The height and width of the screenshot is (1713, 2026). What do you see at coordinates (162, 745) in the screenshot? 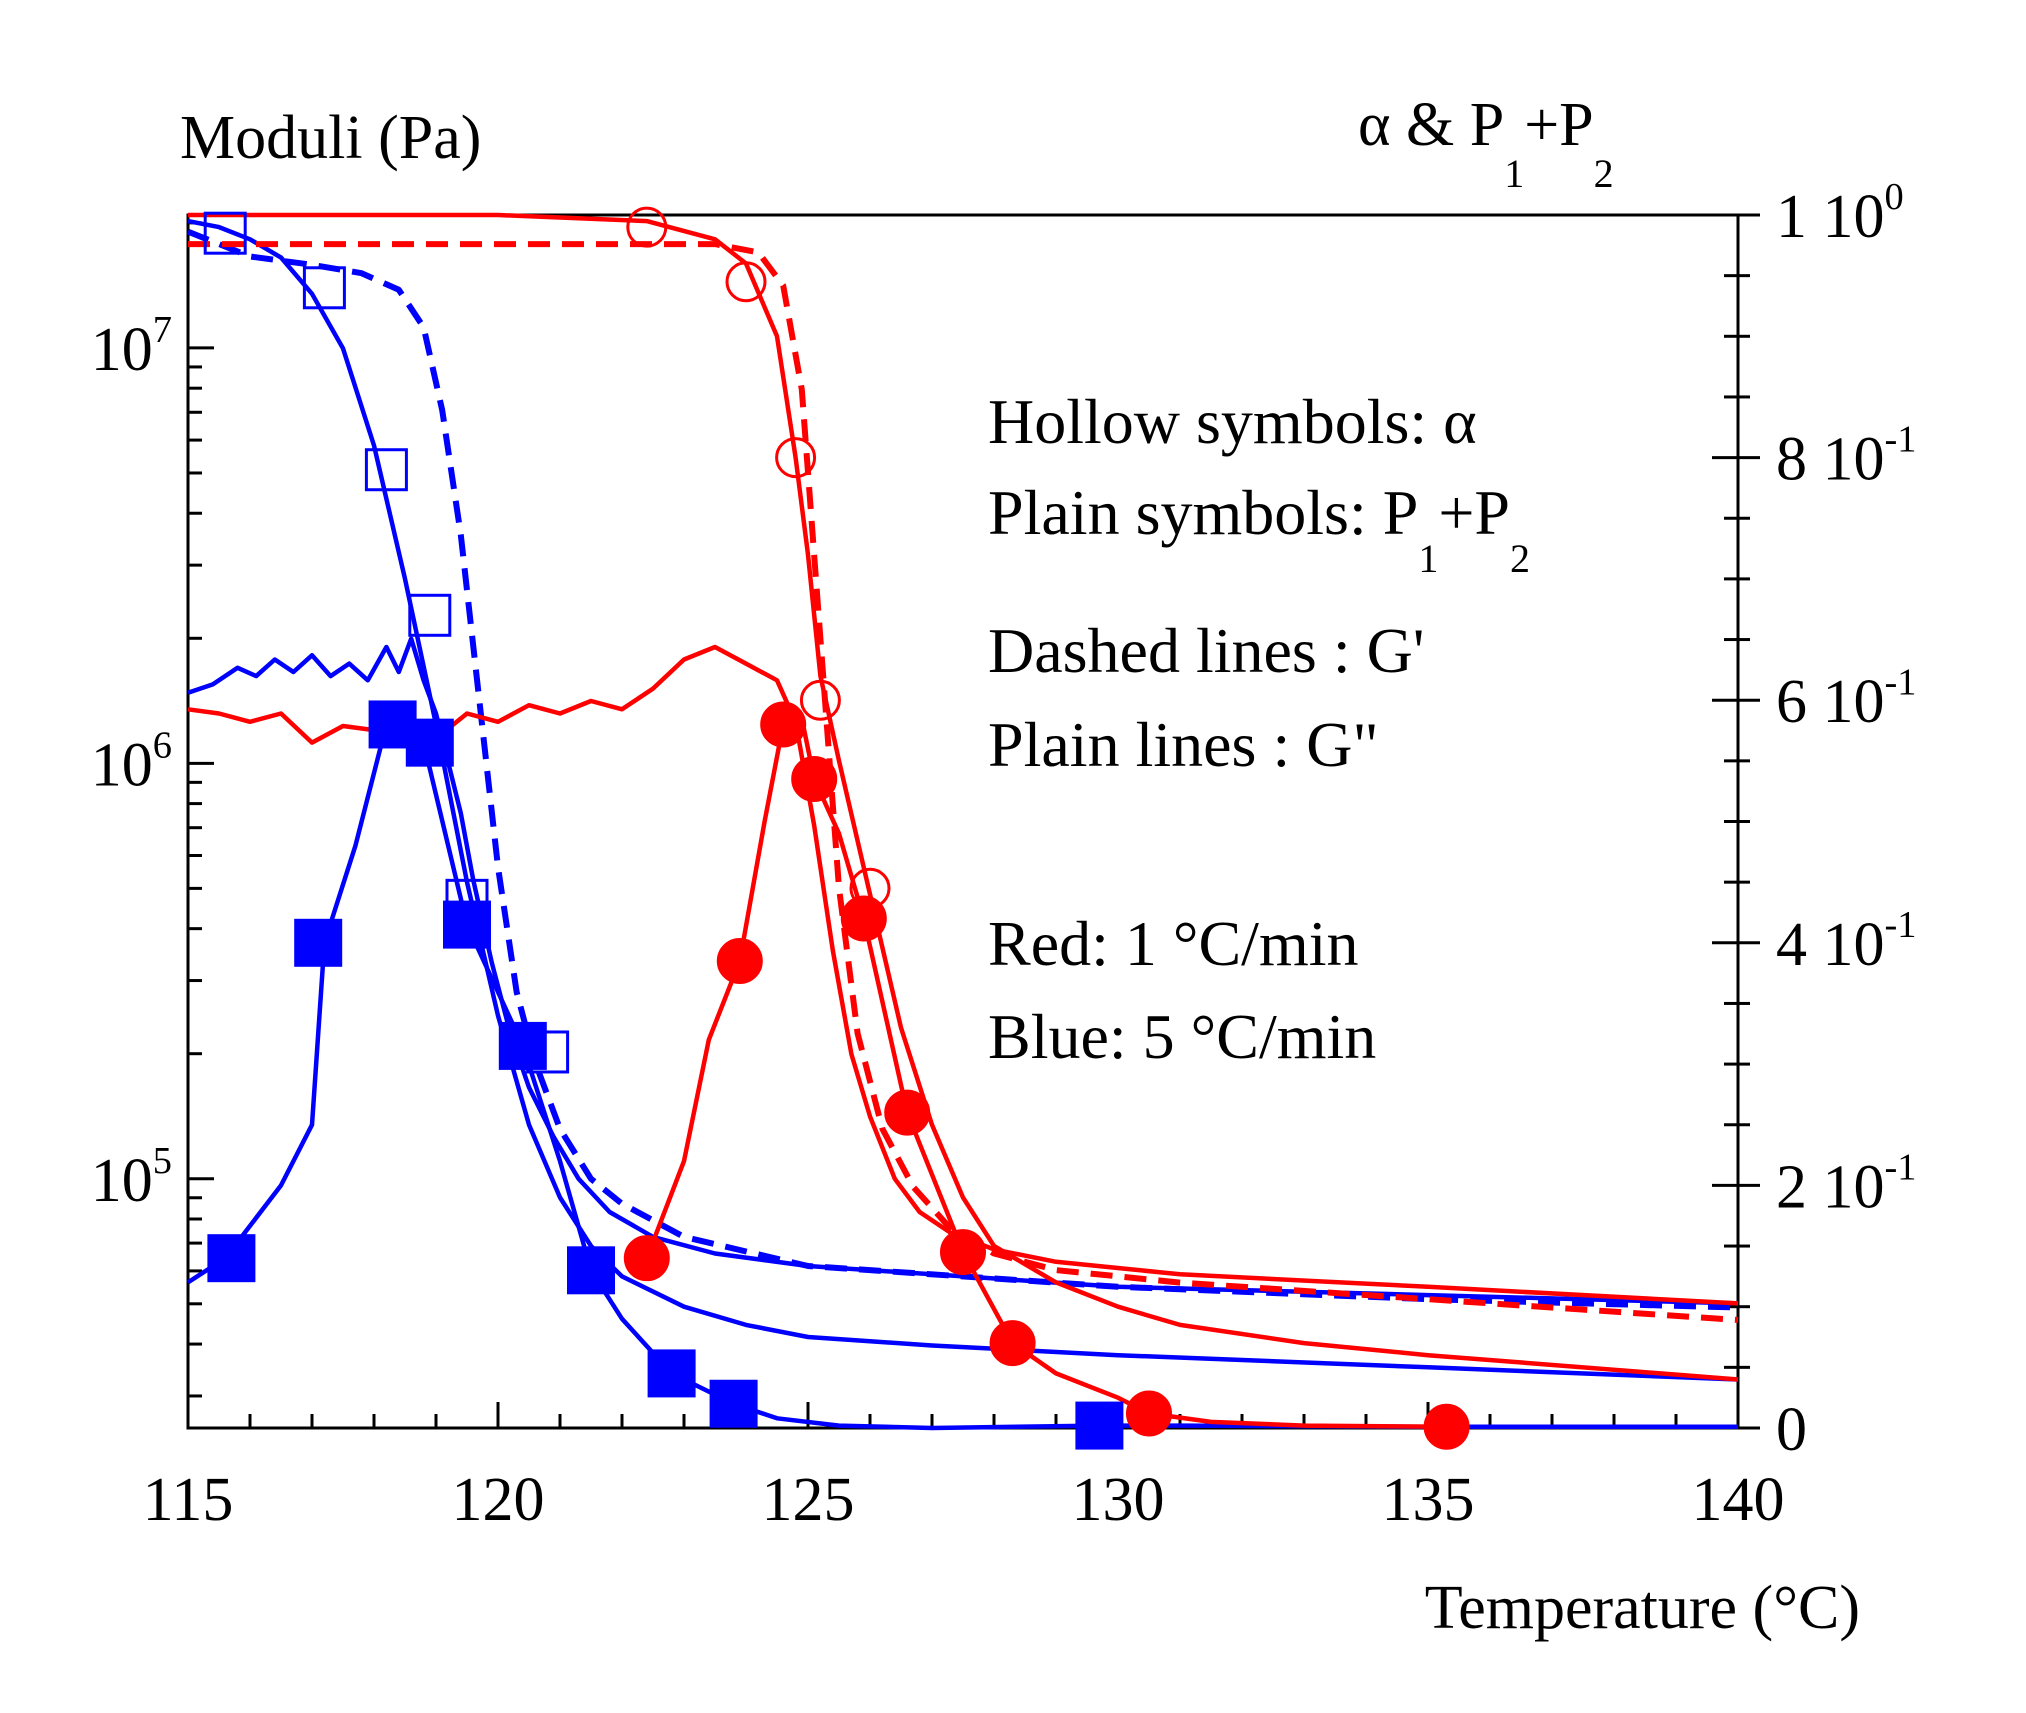
I see `y-left-tick-label-exponent: 6` at bounding box center [162, 745].